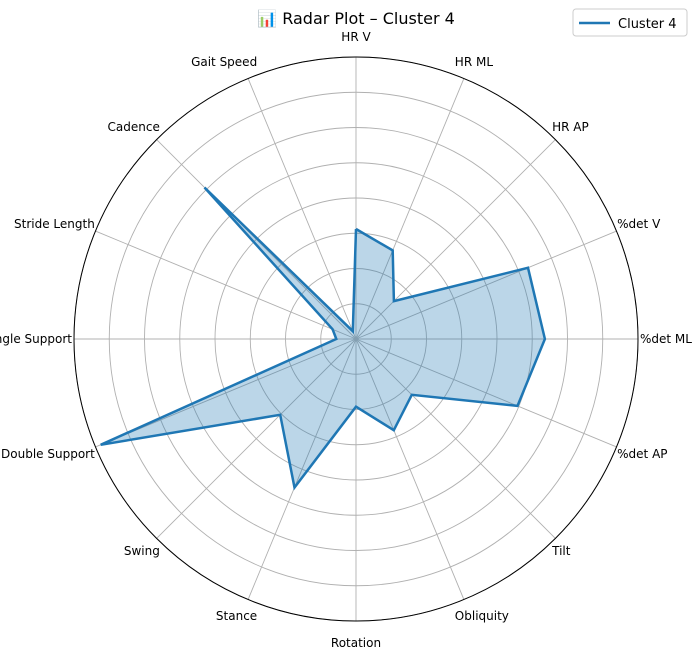 Image resolution: width=695 pixels, height=660 pixels. I want to click on category-label: Tilt, so click(561, 551).